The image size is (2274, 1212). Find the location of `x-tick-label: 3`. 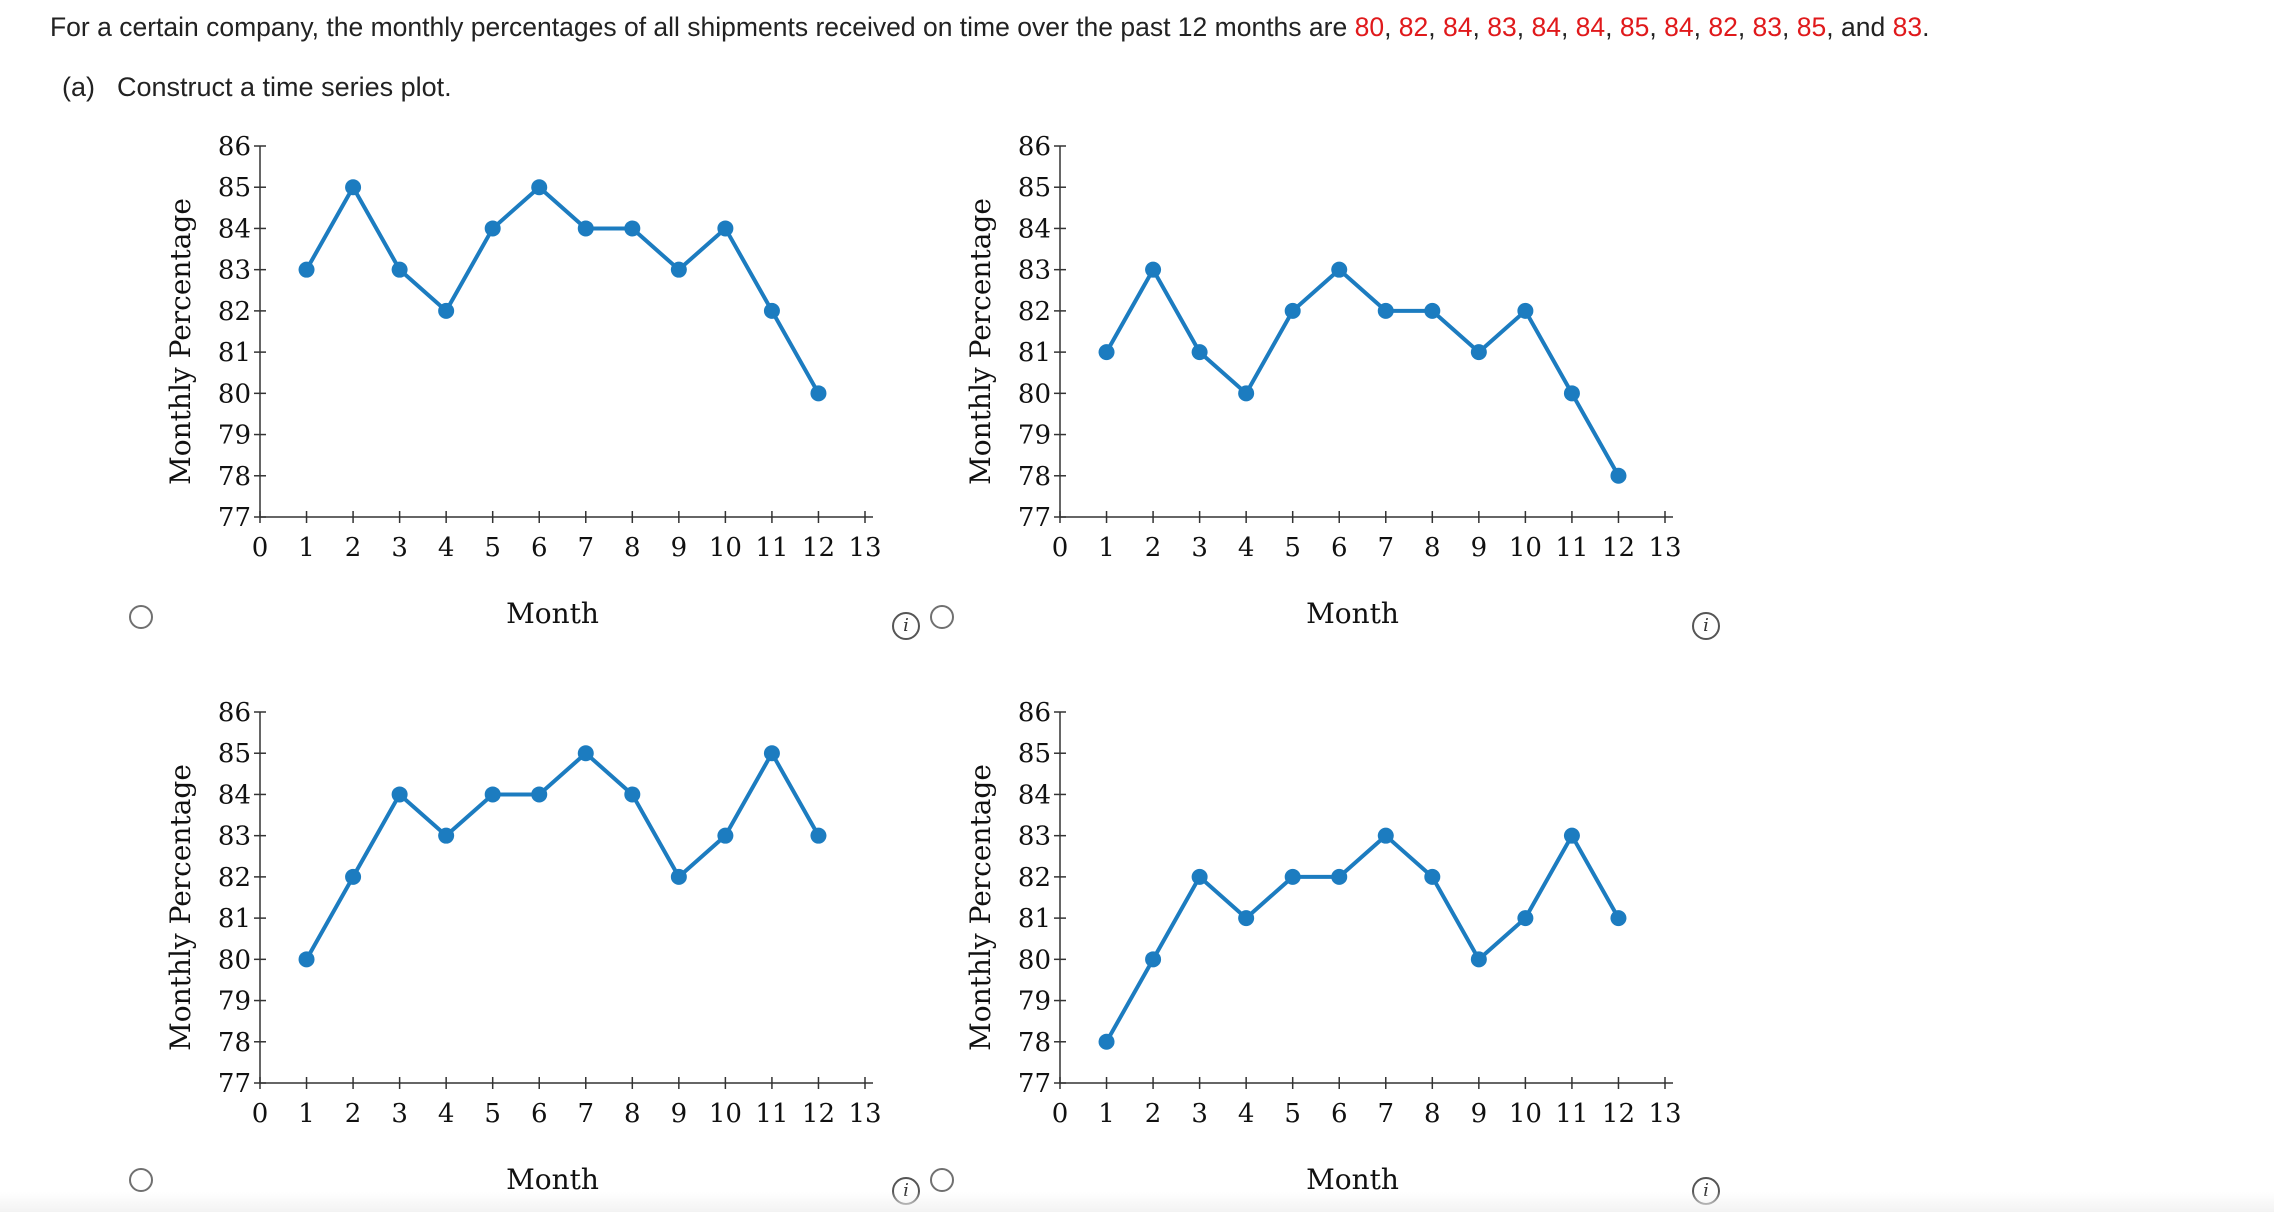

x-tick-label: 3 is located at coordinates (1199, 1114).